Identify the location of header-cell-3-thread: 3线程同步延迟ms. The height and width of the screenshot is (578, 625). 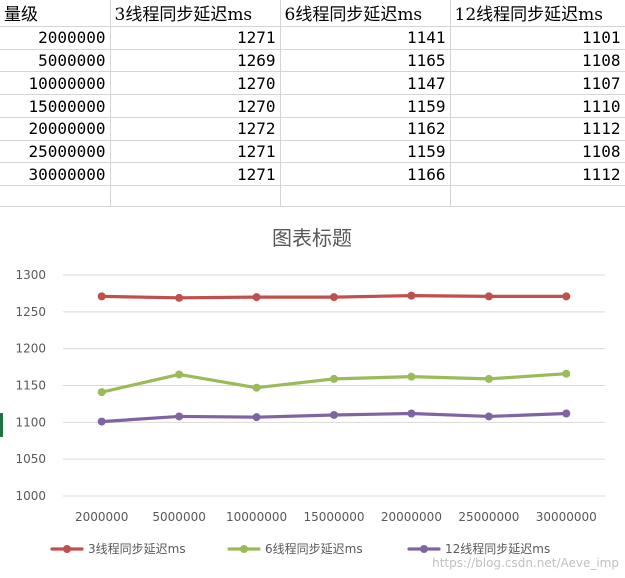
(195, 13).